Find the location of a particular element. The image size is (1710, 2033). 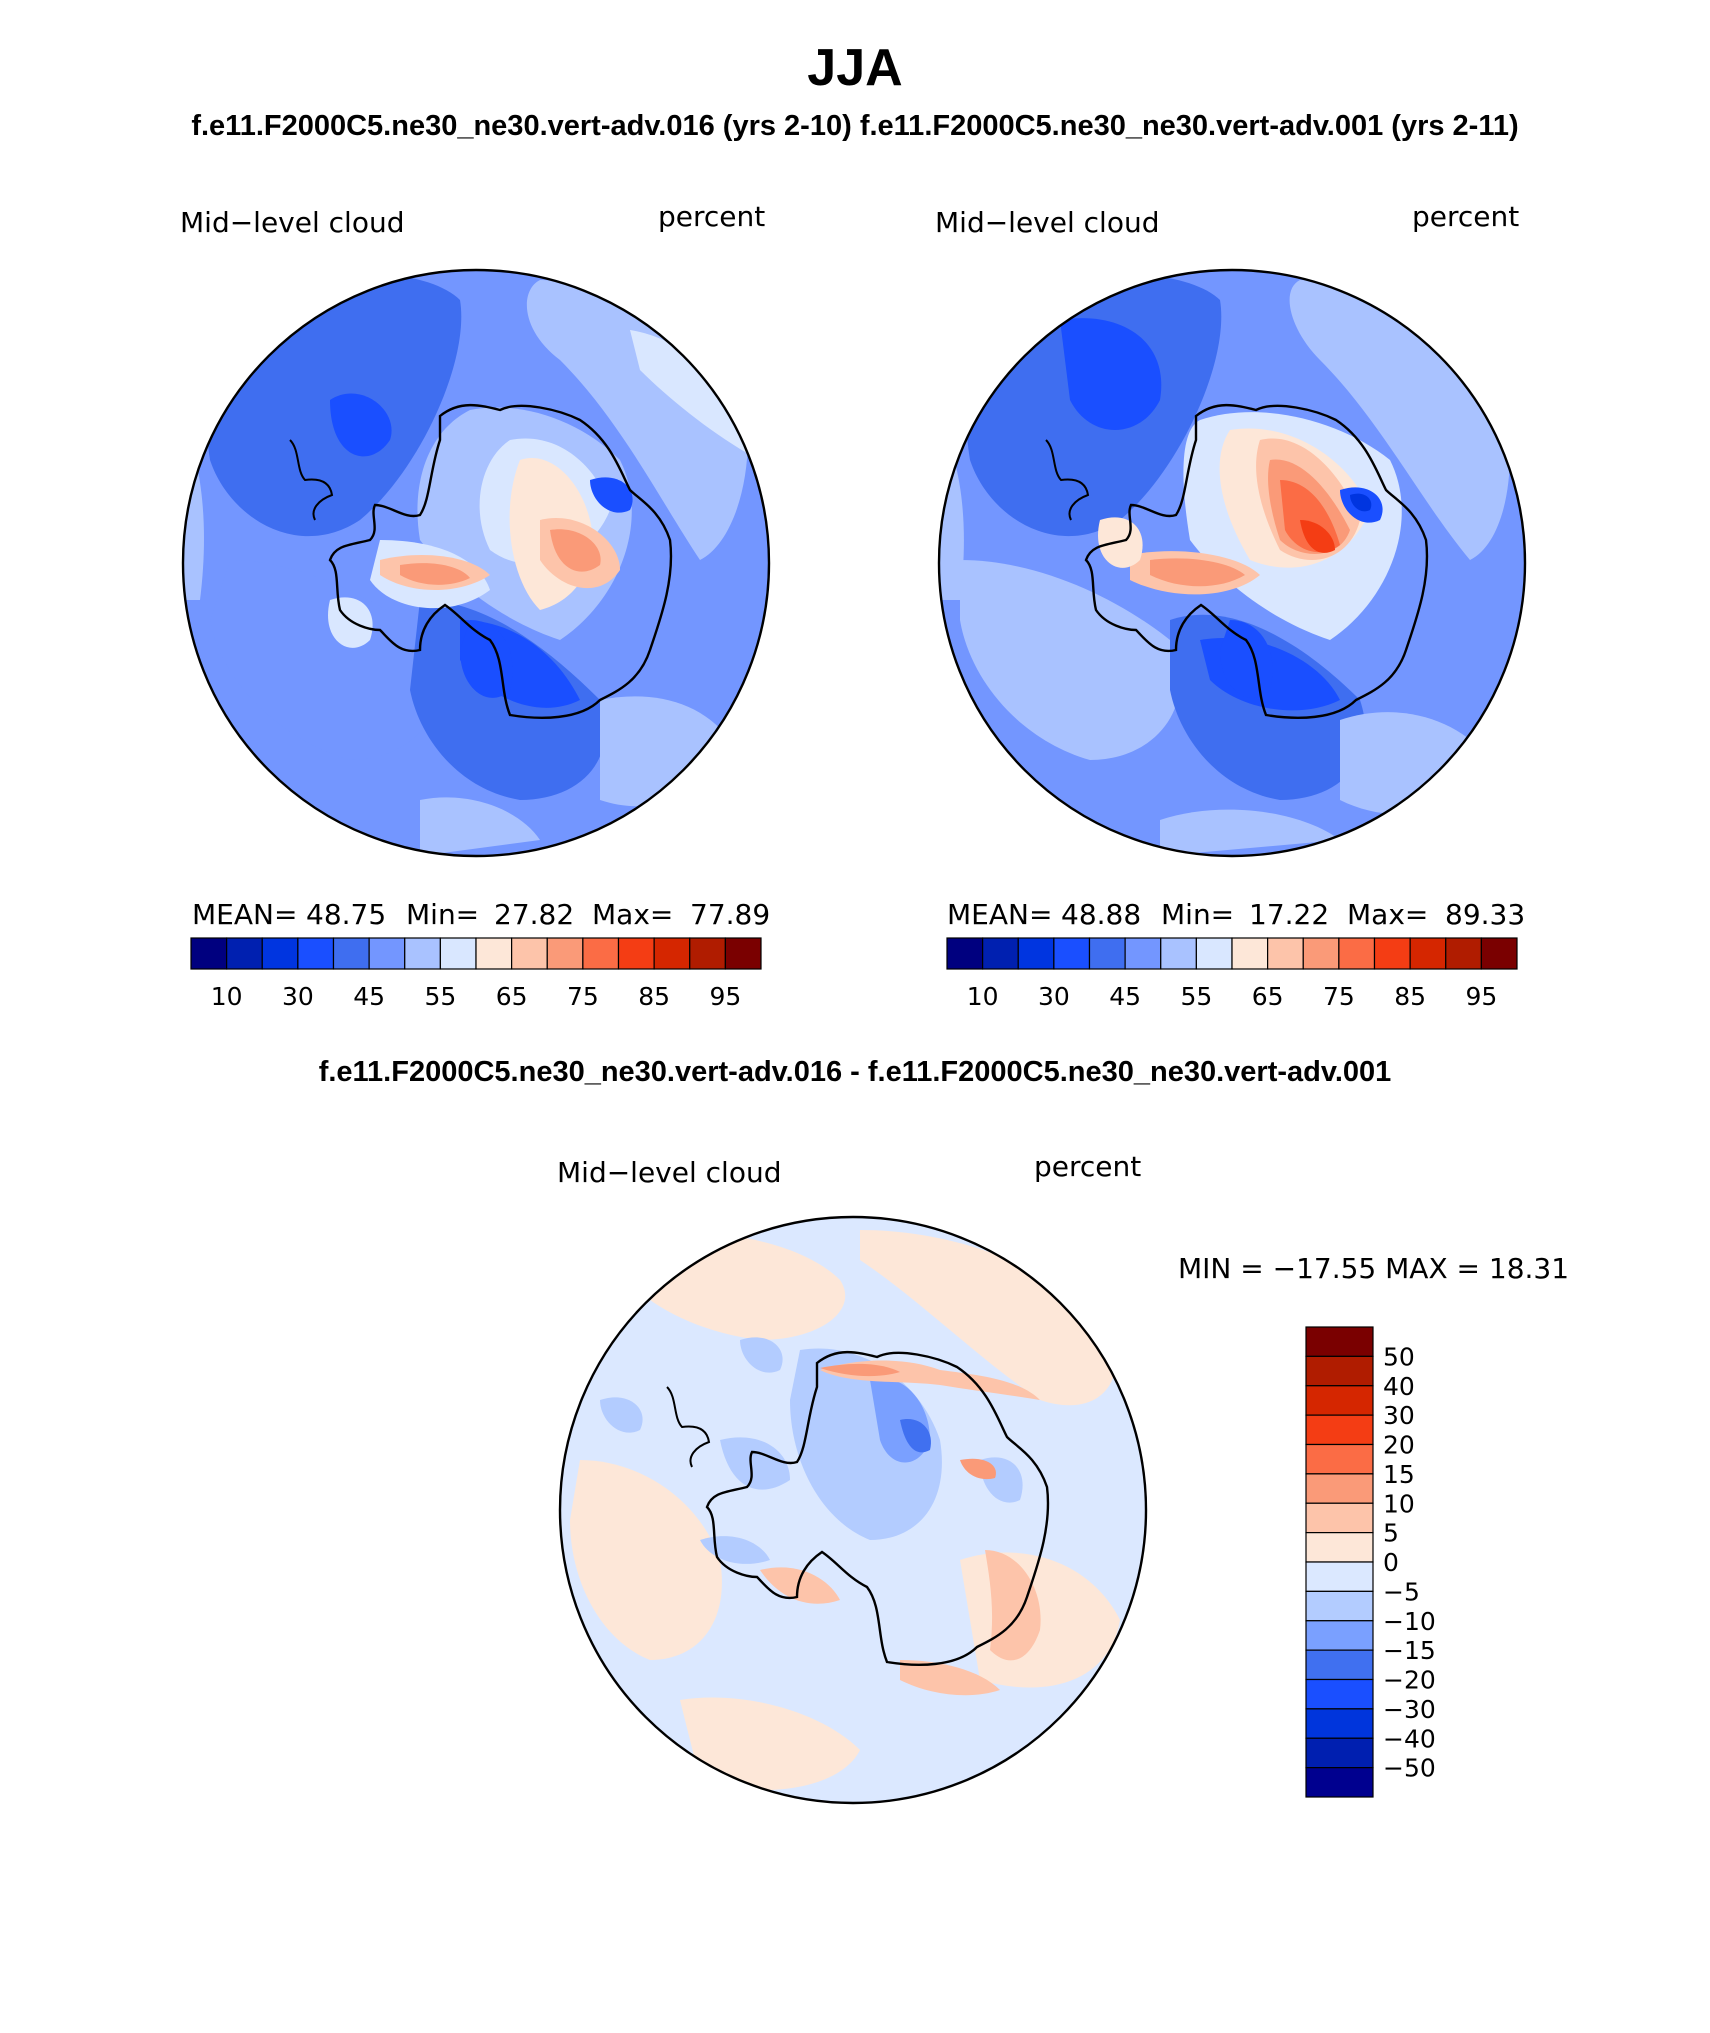

diff-colorbar-tick-label: 0 is located at coordinates (1391, 1562).